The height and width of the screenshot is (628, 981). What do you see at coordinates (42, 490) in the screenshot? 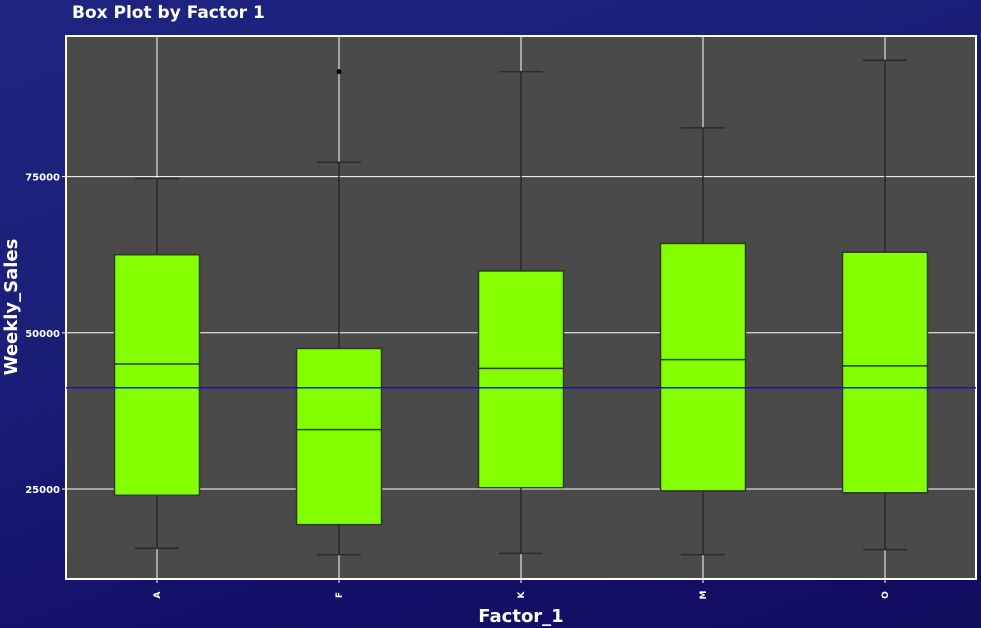
I see `y-tick-label: 25000` at bounding box center [42, 490].